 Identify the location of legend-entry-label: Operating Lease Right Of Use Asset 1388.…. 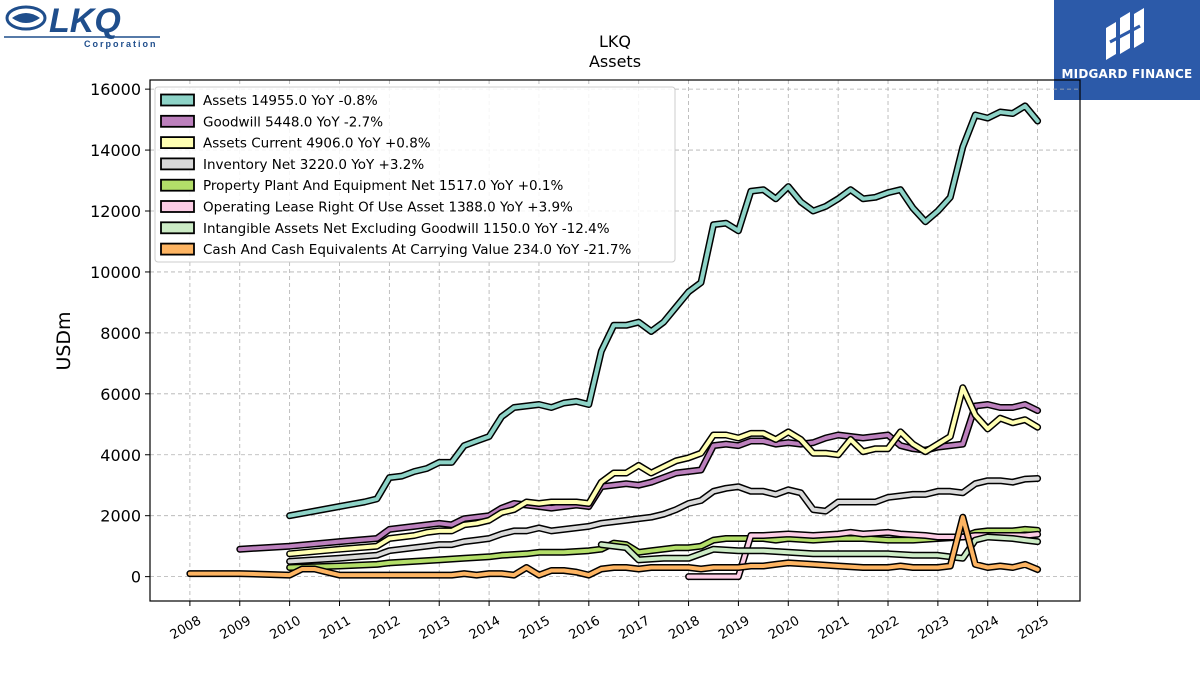
(388, 208).